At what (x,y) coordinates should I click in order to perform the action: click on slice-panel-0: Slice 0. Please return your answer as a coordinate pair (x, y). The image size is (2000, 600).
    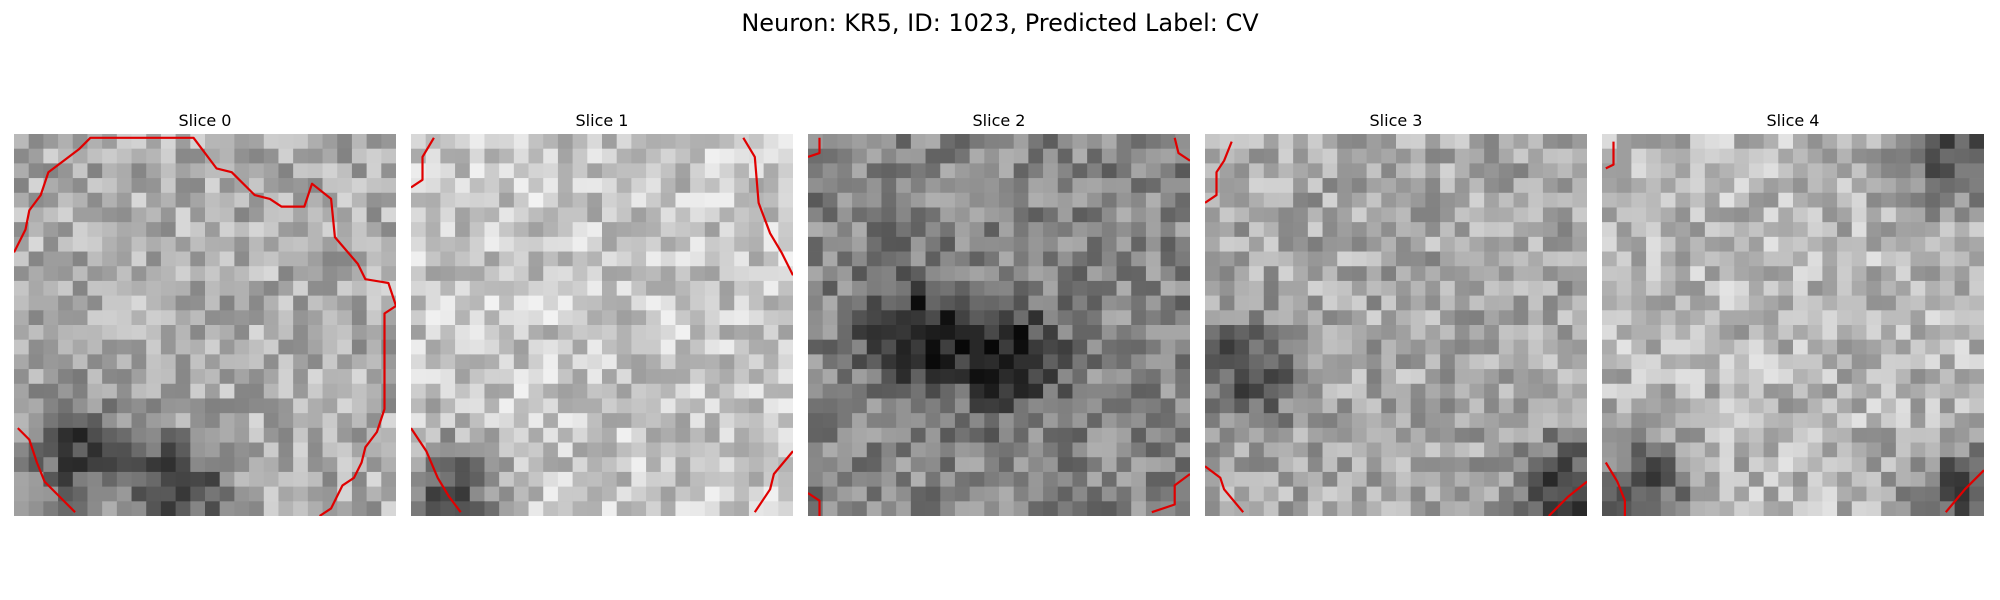
    Looking at the image, I should click on (205, 313).